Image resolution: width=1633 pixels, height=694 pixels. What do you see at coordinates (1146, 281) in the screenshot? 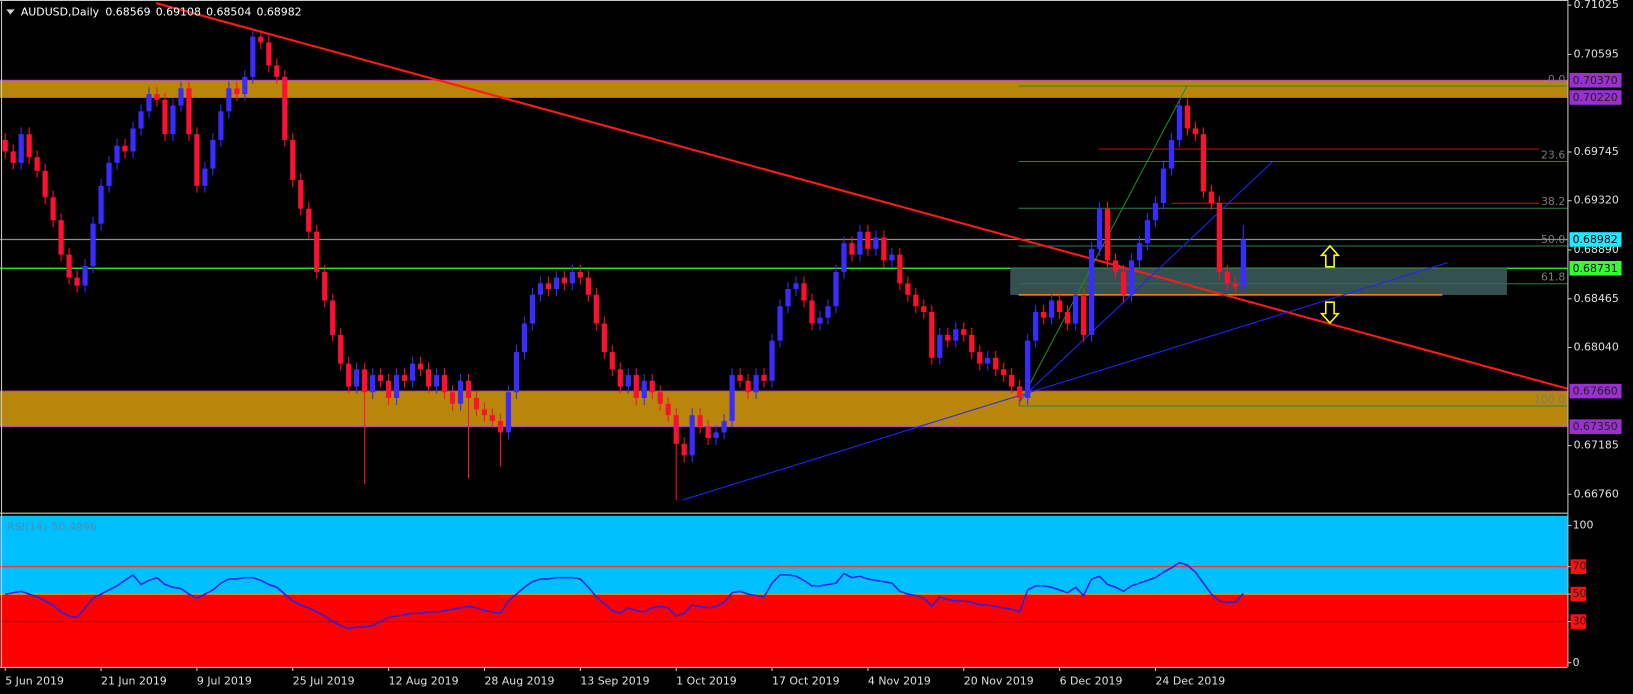
I see `up-trendline` at bounding box center [1146, 281].